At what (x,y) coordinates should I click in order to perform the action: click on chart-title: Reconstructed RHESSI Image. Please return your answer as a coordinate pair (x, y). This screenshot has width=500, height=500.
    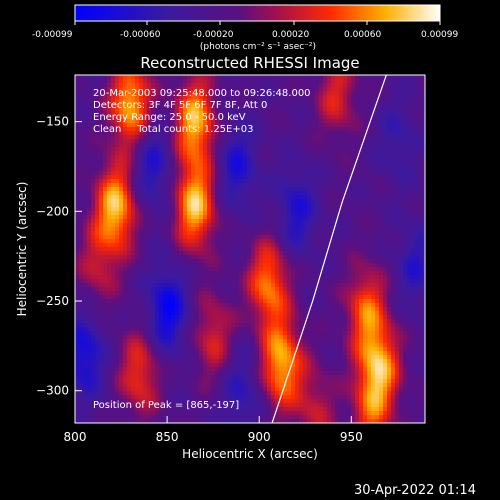
    Looking at the image, I should click on (249, 63).